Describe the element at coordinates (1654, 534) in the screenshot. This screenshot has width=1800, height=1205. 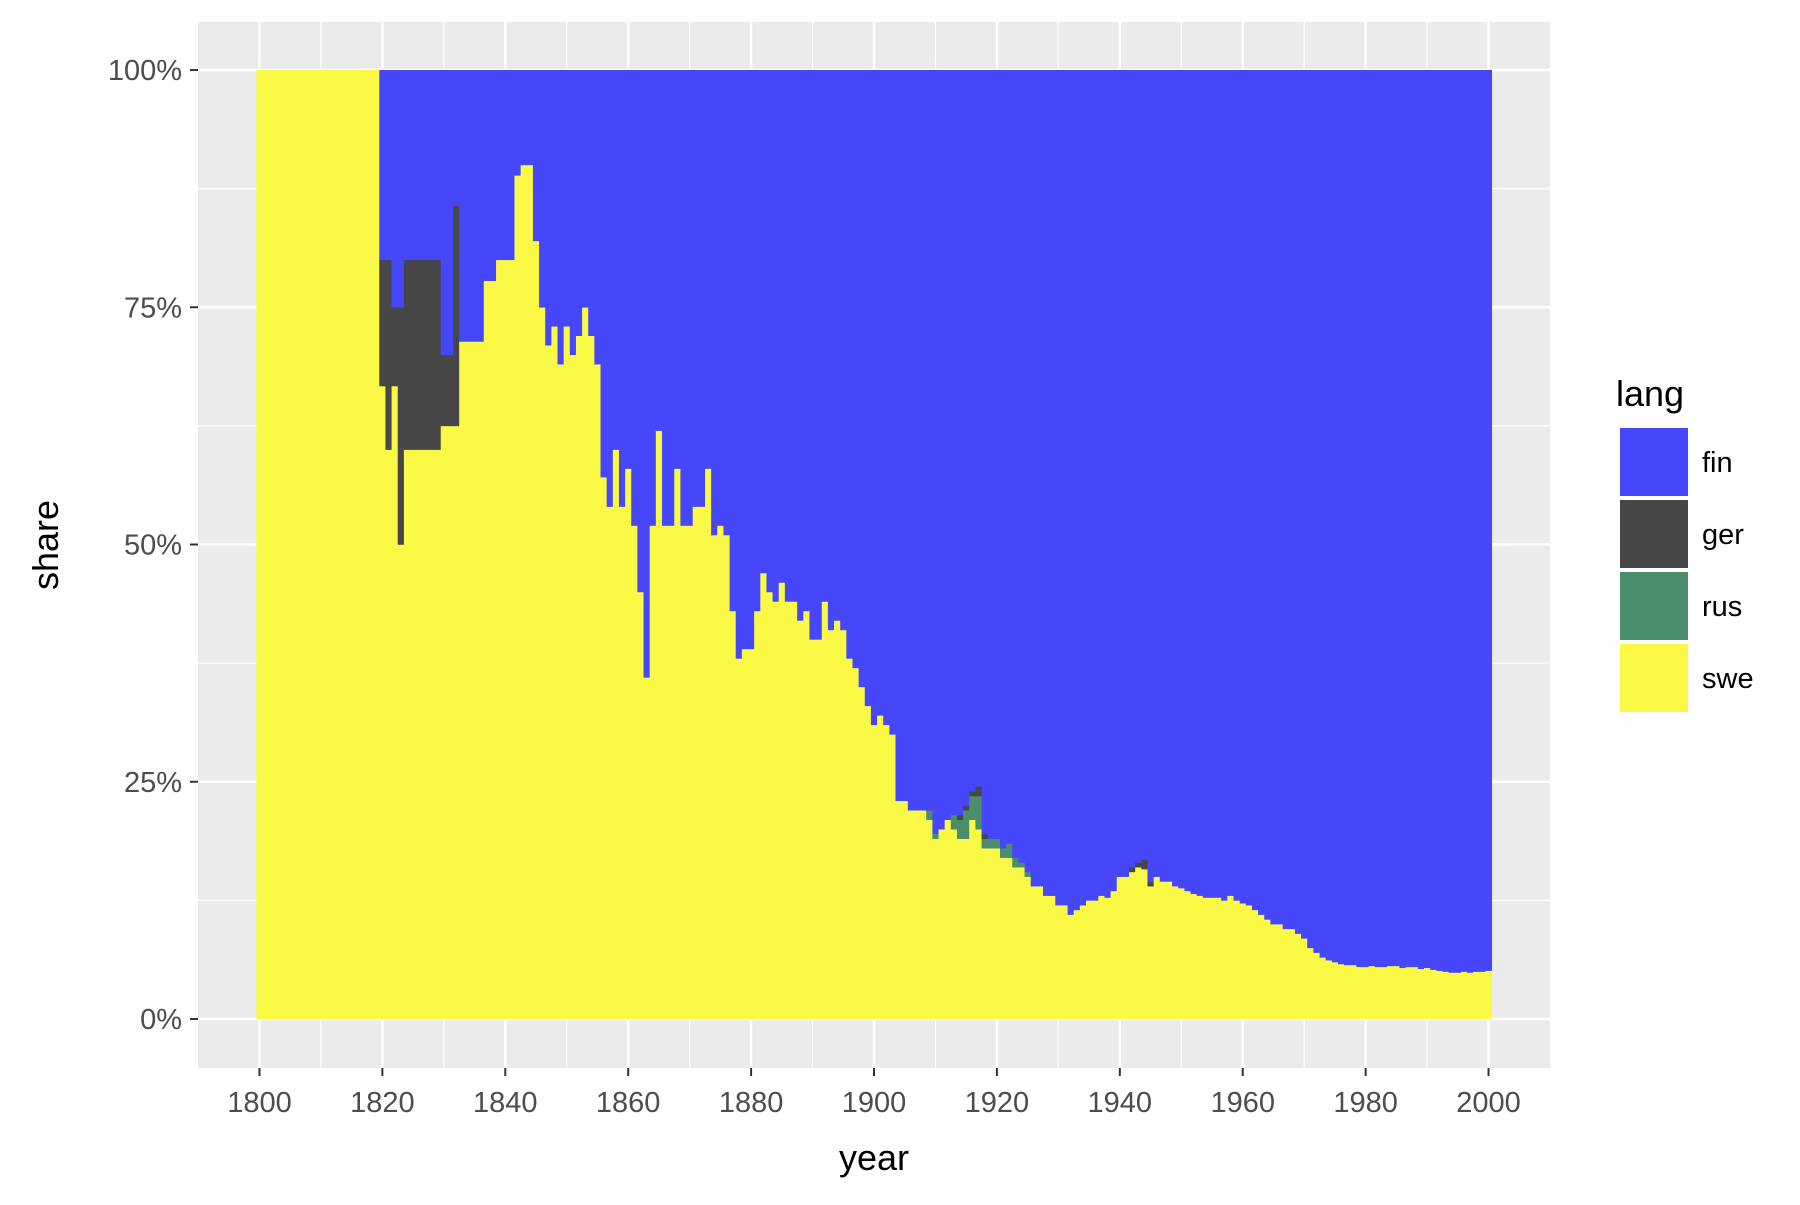
I see `legend-key-ger` at that location.